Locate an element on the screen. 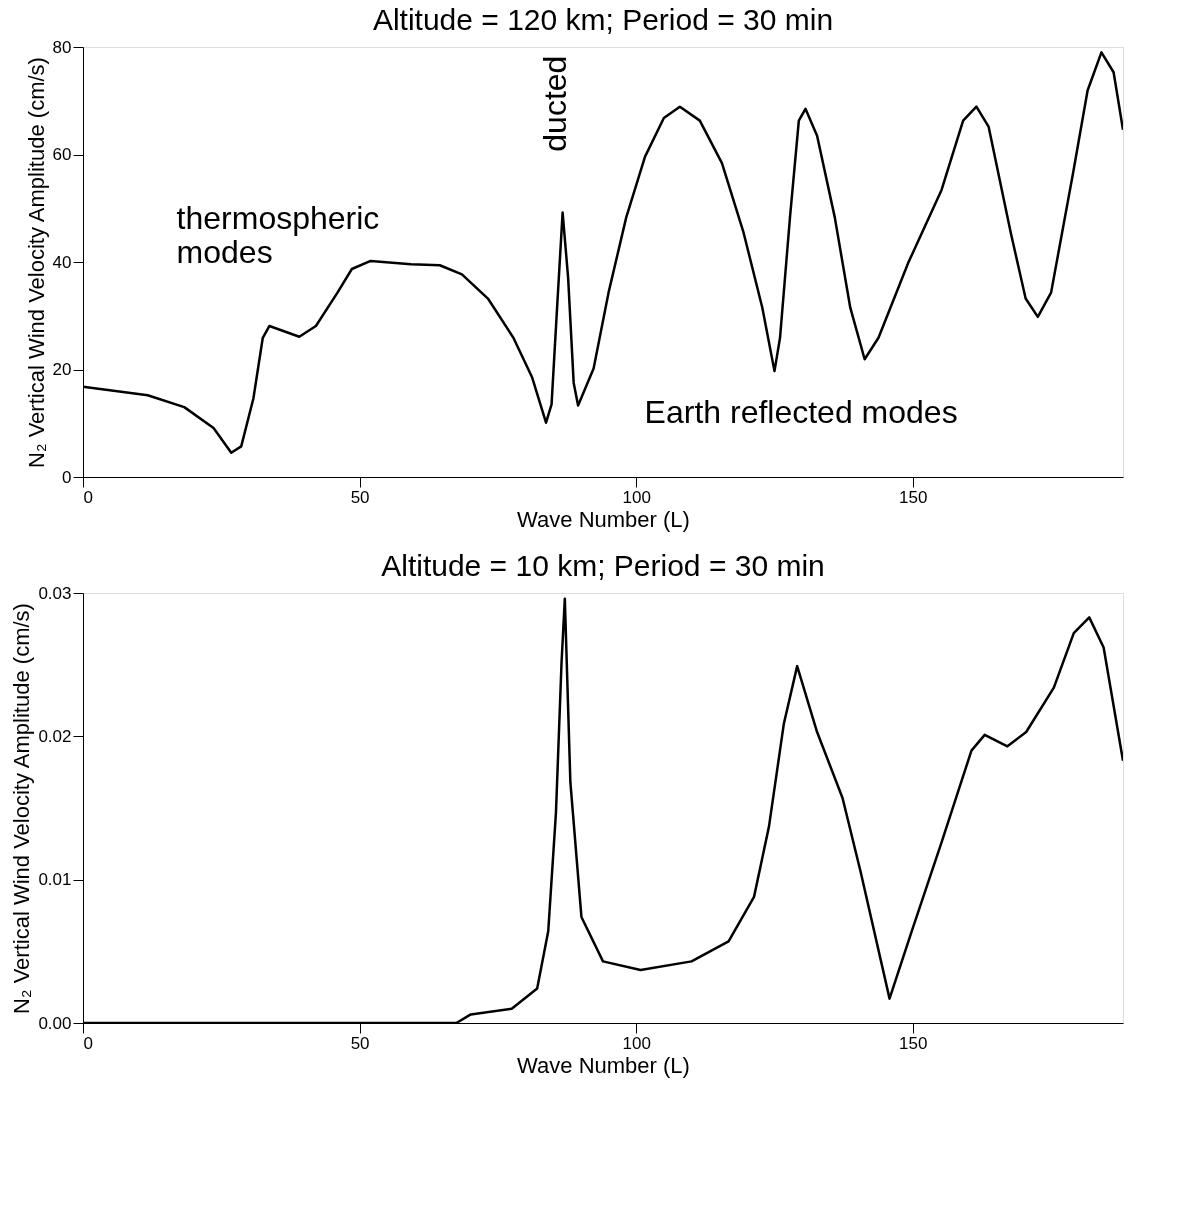  annotation: ducted is located at coordinates (555, 103).